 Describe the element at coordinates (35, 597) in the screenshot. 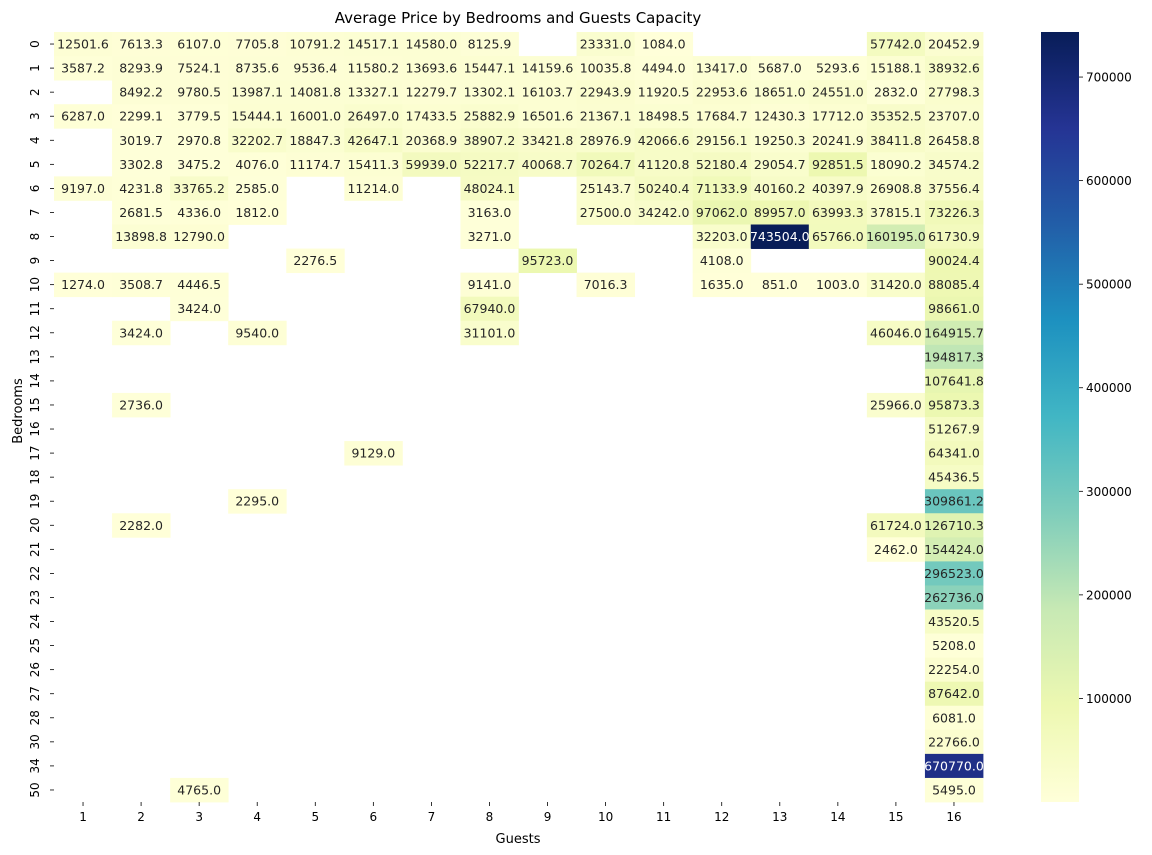

I see `y-tick-label: 23` at that location.